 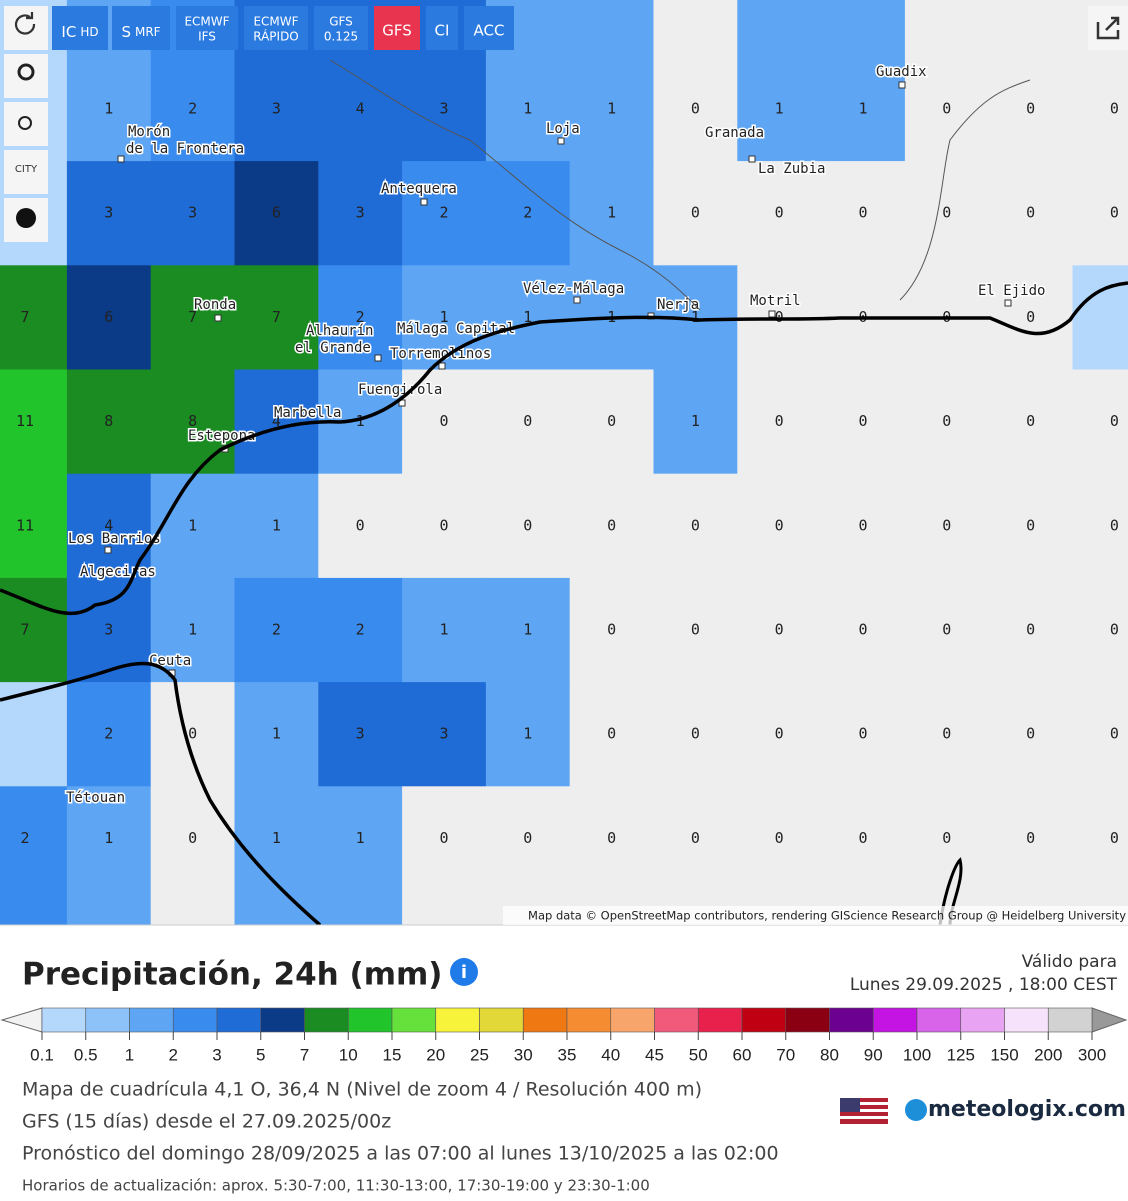 I want to click on place-label: Granada, so click(x=734, y=133).